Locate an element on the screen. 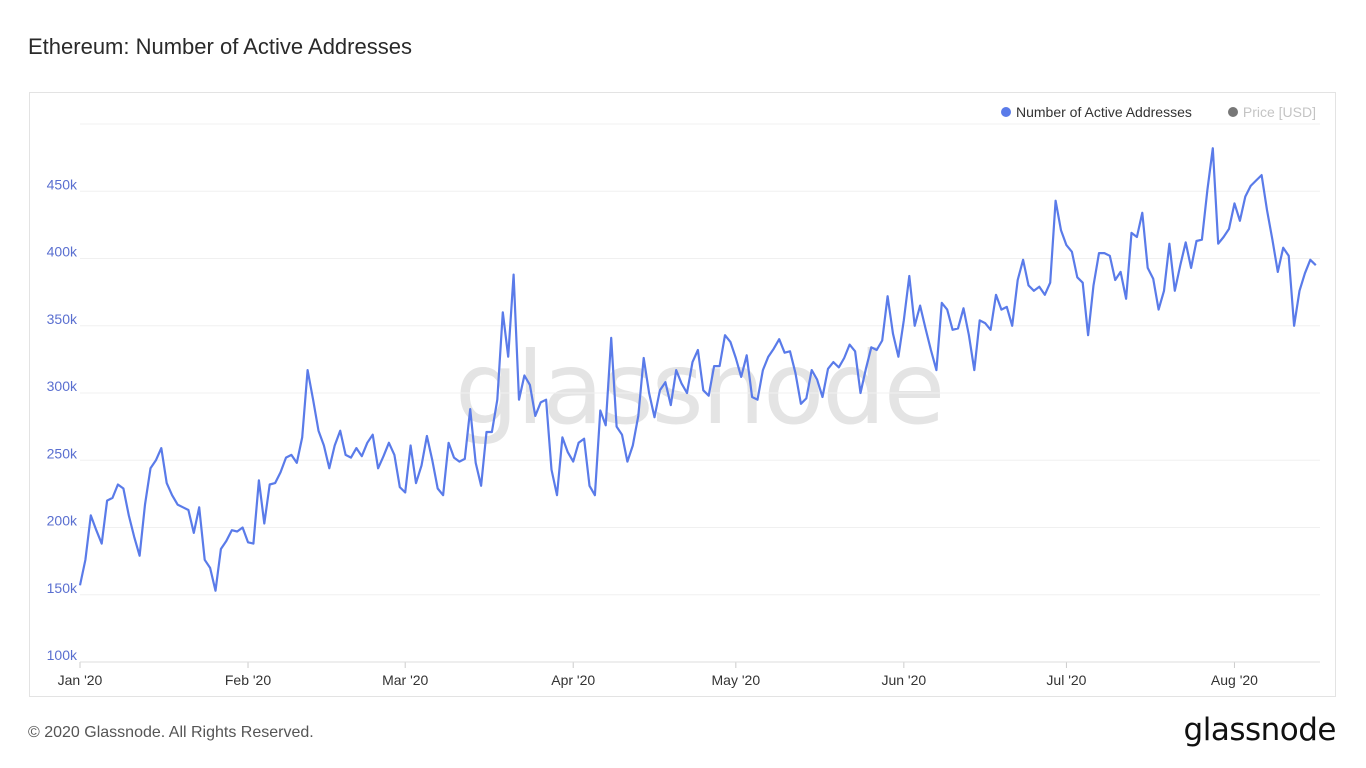  legend: Number of Active Addresses Price [USD] is located at coordinates (1158, 112).